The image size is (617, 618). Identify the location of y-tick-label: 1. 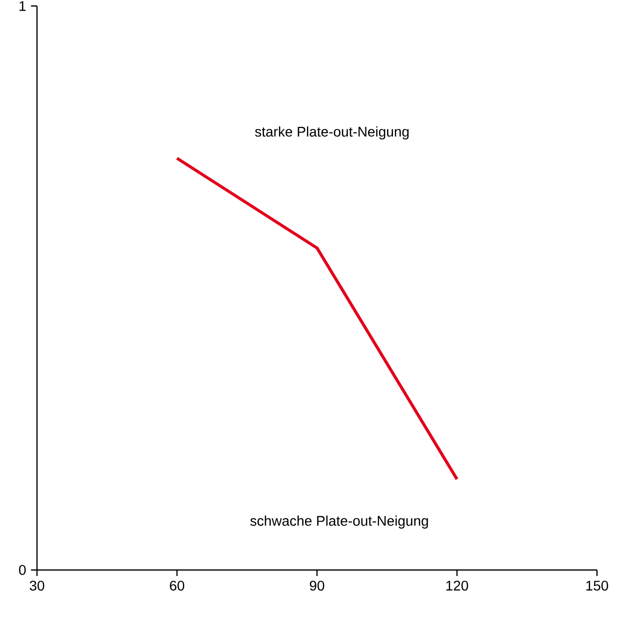
(23, 6).